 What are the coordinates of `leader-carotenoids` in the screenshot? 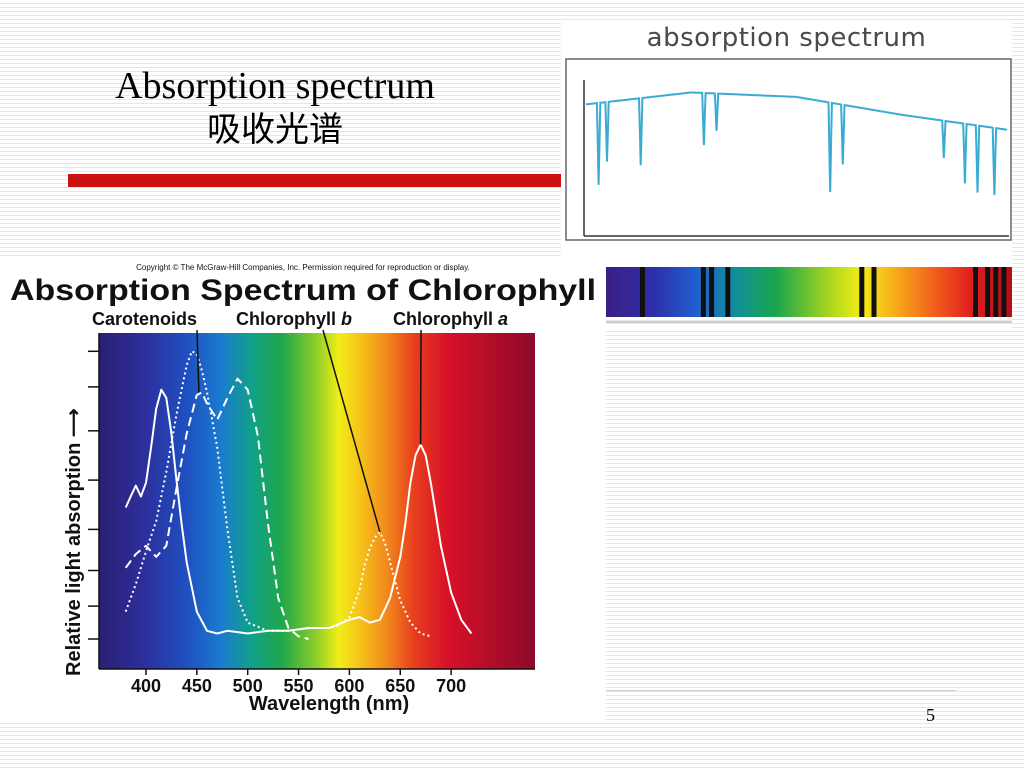 It's located at (198, 361).